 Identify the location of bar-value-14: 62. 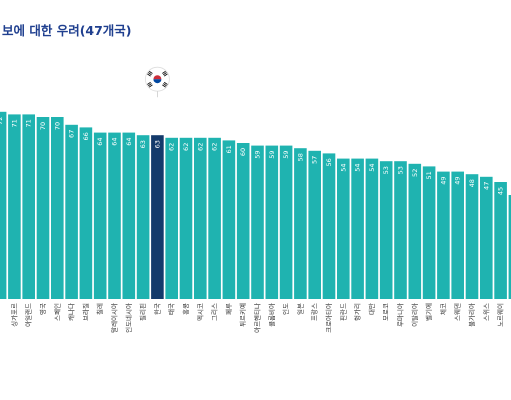
(200, 147).